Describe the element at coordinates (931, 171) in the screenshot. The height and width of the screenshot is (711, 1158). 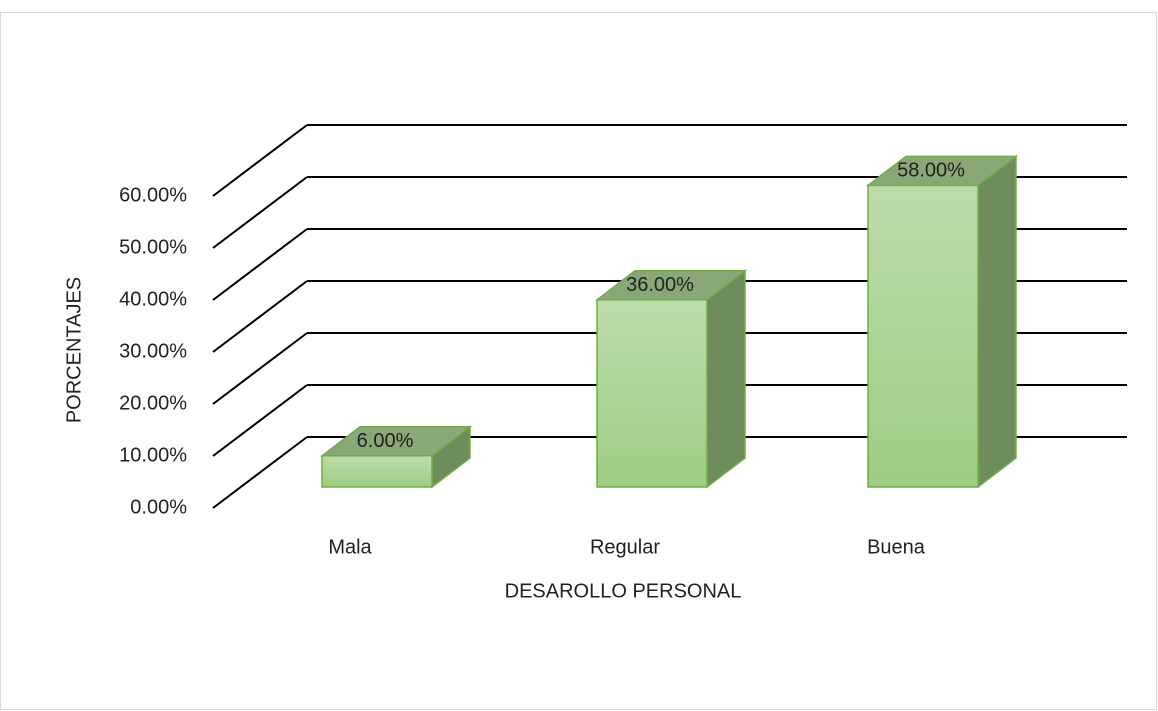
I see `data-label: 58.00%` at that location.